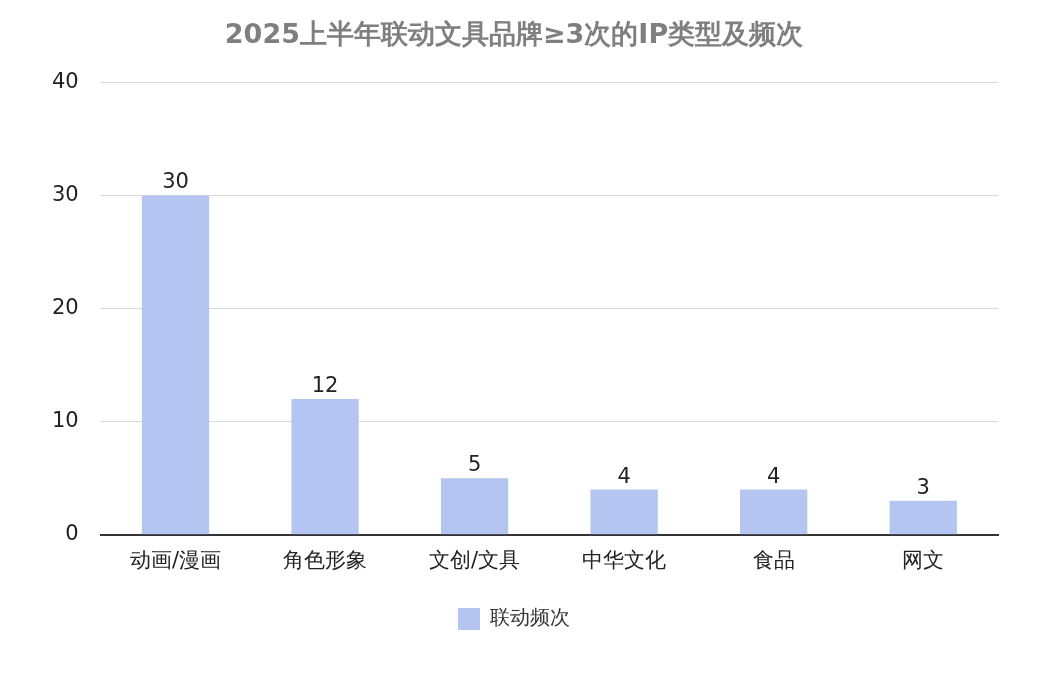 The width and height of the screenshot is (1044, 680). What do you see at coordinates (72, 533) in the screenshot?
I see `y-tick-label: 0` at bounding box center [72, 533].